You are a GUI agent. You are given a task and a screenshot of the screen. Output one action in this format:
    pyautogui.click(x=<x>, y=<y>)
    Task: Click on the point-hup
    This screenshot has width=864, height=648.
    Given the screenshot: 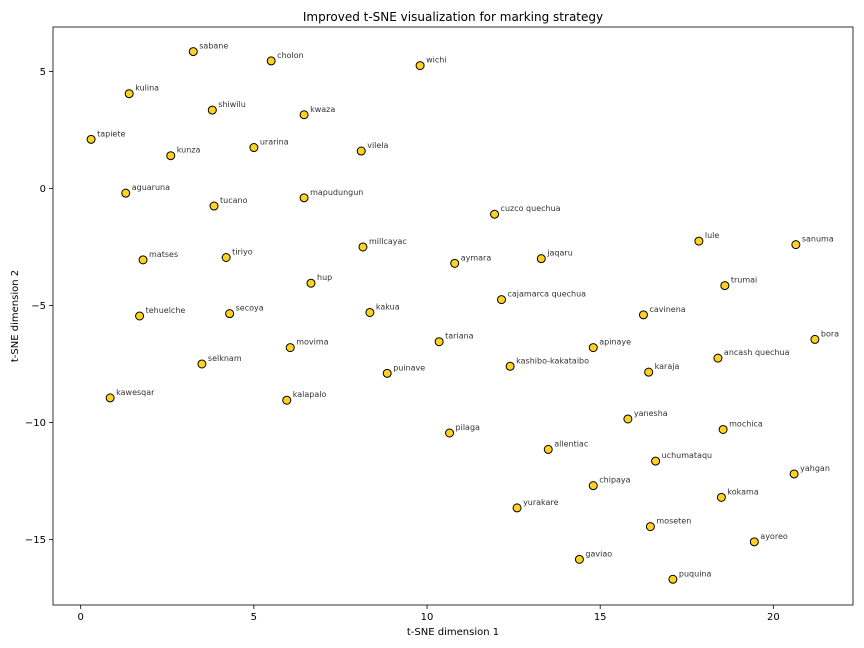 What is the action you would take?
    pyautogui.click(x=311, y=283)
    